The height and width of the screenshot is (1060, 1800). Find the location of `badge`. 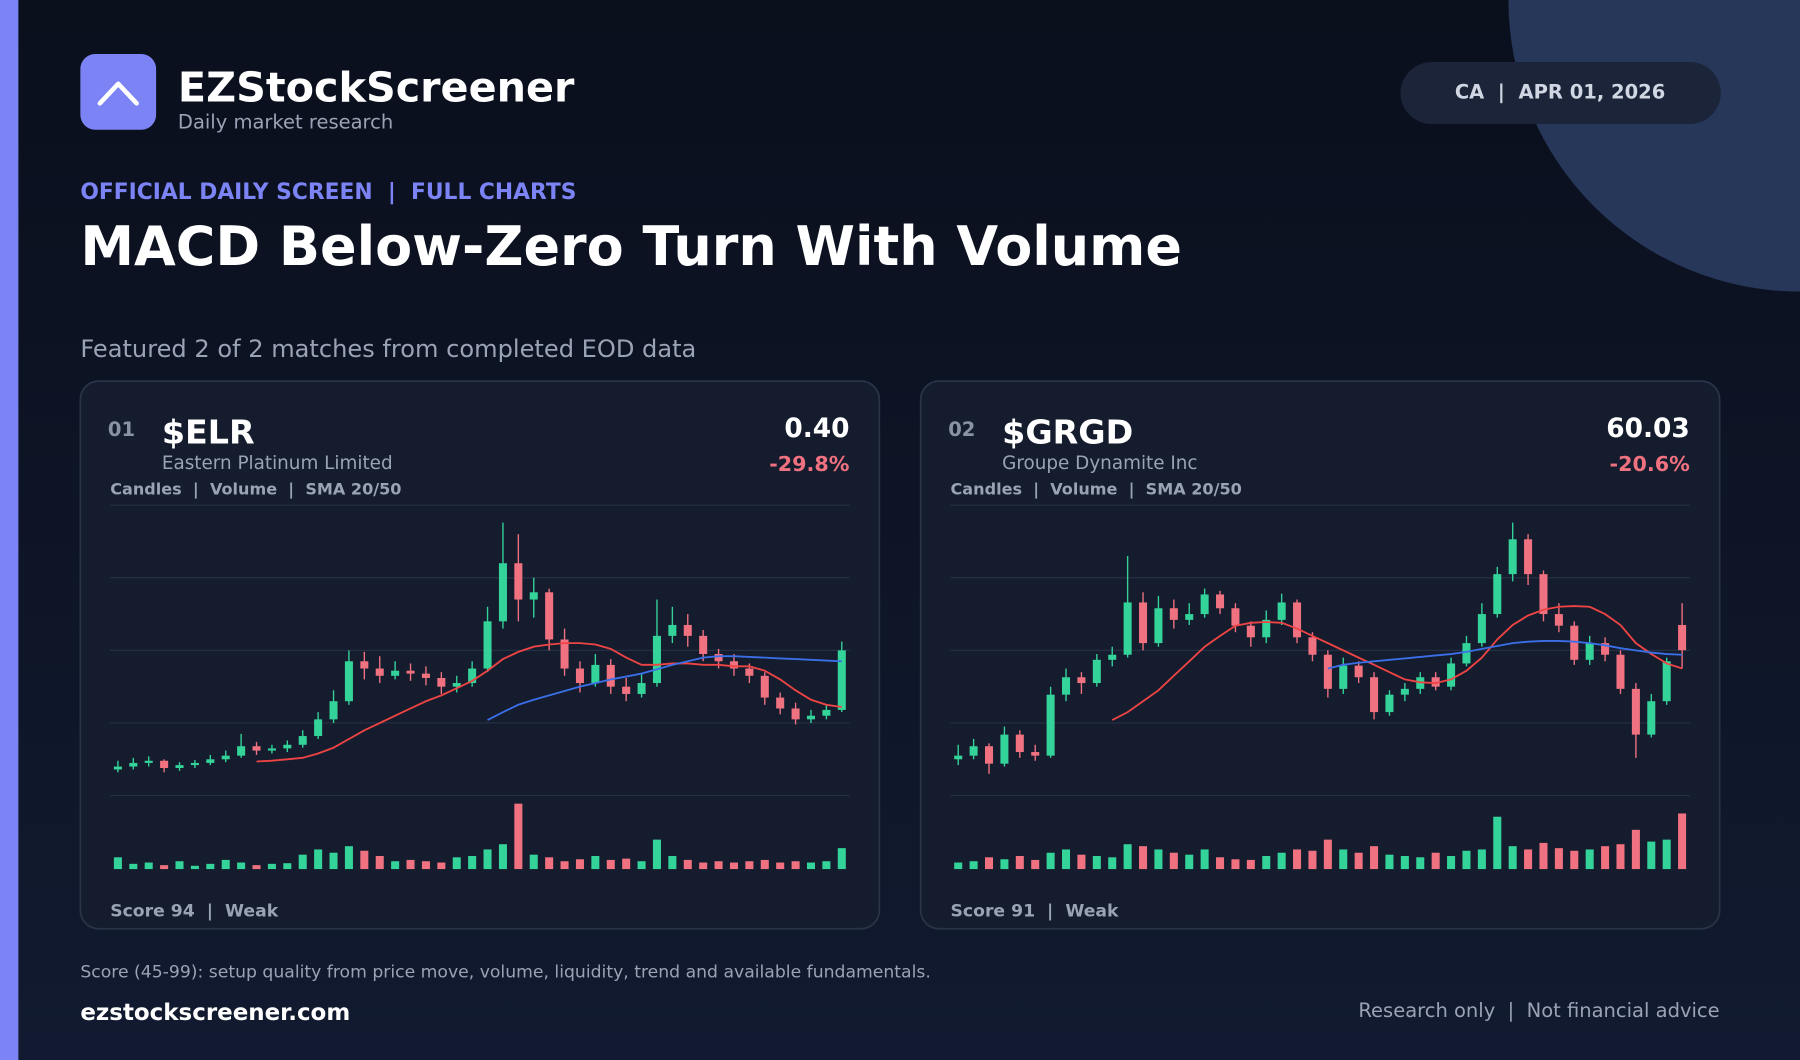

badge is located at coordinates (1560, 92).